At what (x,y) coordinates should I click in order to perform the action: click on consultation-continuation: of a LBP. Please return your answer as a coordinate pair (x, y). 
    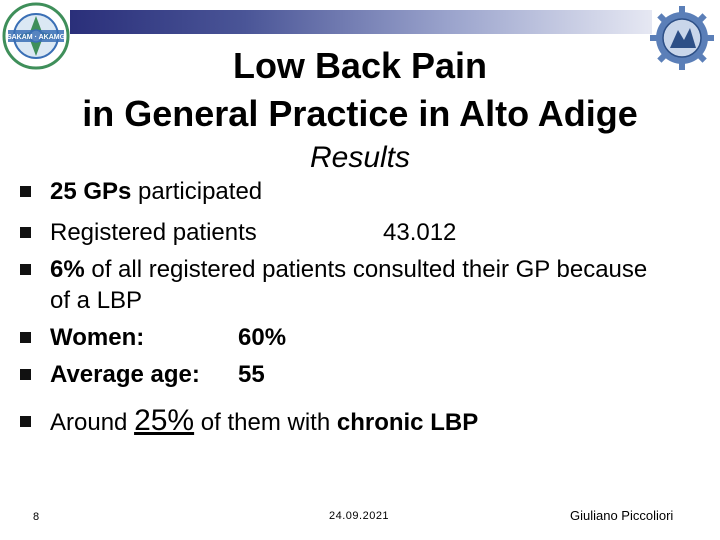
    Looking at the image, I should click on (96, 300).